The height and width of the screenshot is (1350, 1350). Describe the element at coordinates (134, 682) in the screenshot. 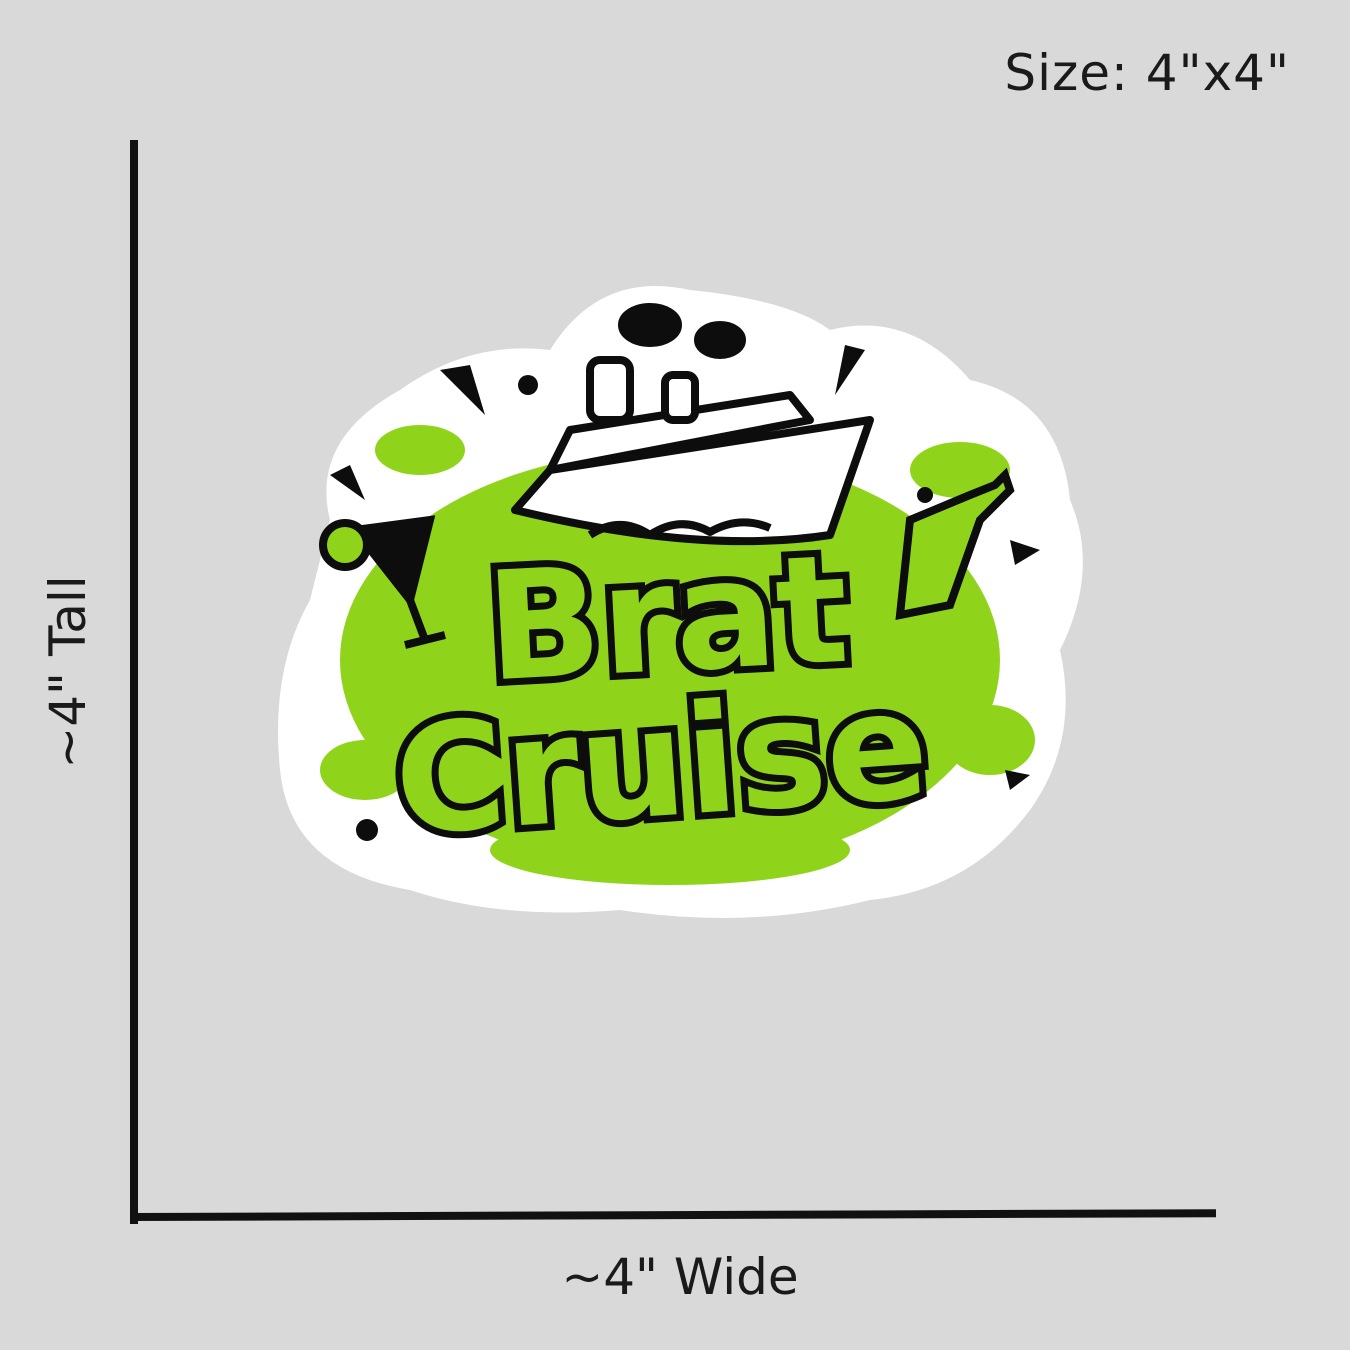

I see `height-measure-line` at that location.